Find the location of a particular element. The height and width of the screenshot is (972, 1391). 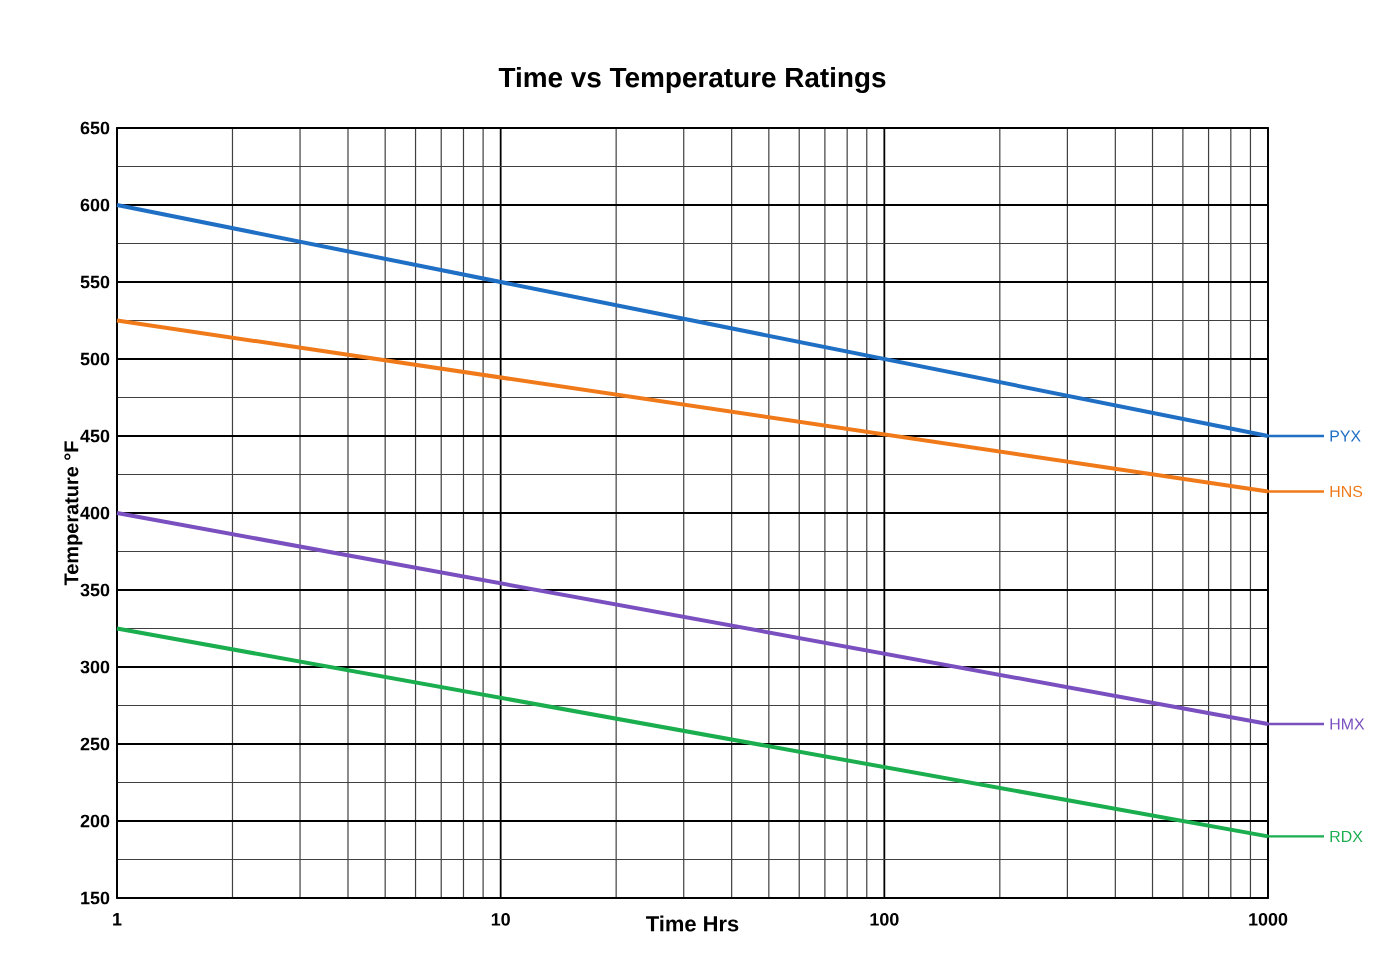

x-tick-label: 1 is located at coordinates (117, 919).